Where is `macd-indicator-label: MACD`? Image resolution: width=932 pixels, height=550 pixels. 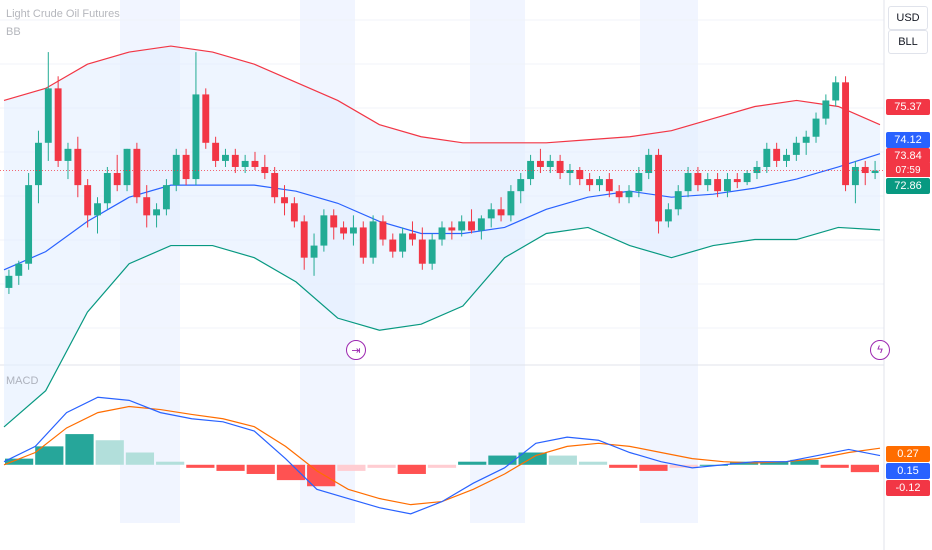
macd-indicator-label: MACD is located at coordinates (22, 381).